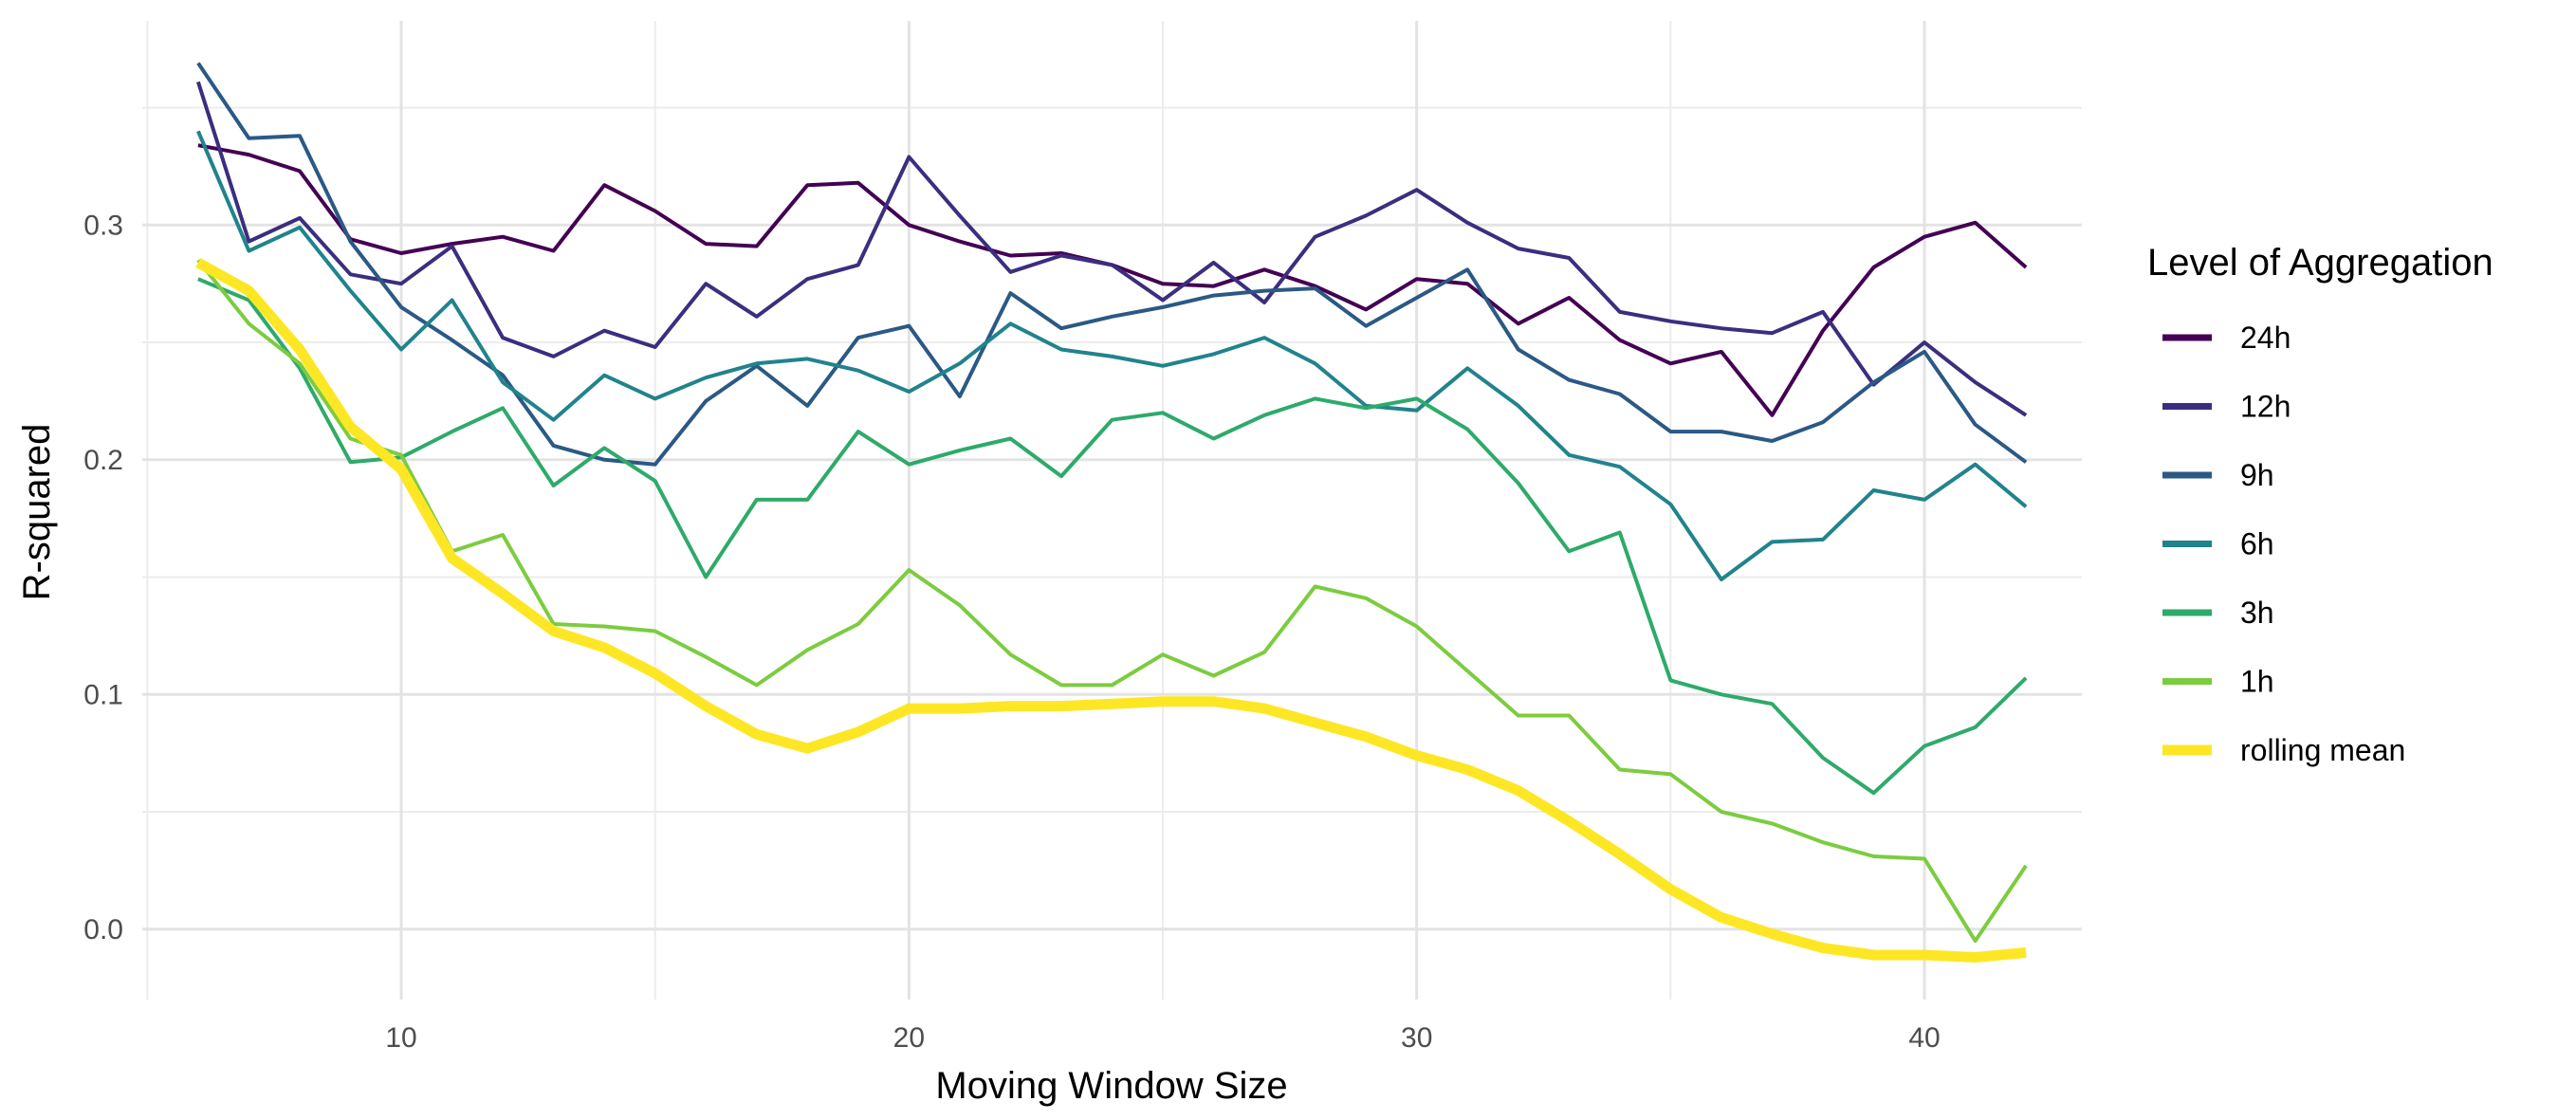 This screenshot has height=1120, width=2576. What do you see at coordinates (103, 577) in the screenshot?
I see `y-axis-tick-labels: 0.0 0.1 0.2 0.3` at bounding box center [103, 577].